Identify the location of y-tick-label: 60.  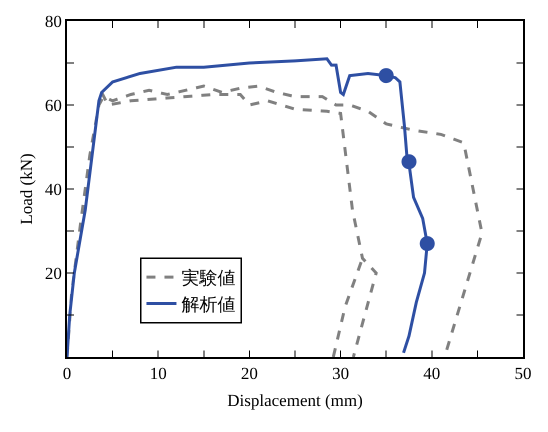
(53, 105).